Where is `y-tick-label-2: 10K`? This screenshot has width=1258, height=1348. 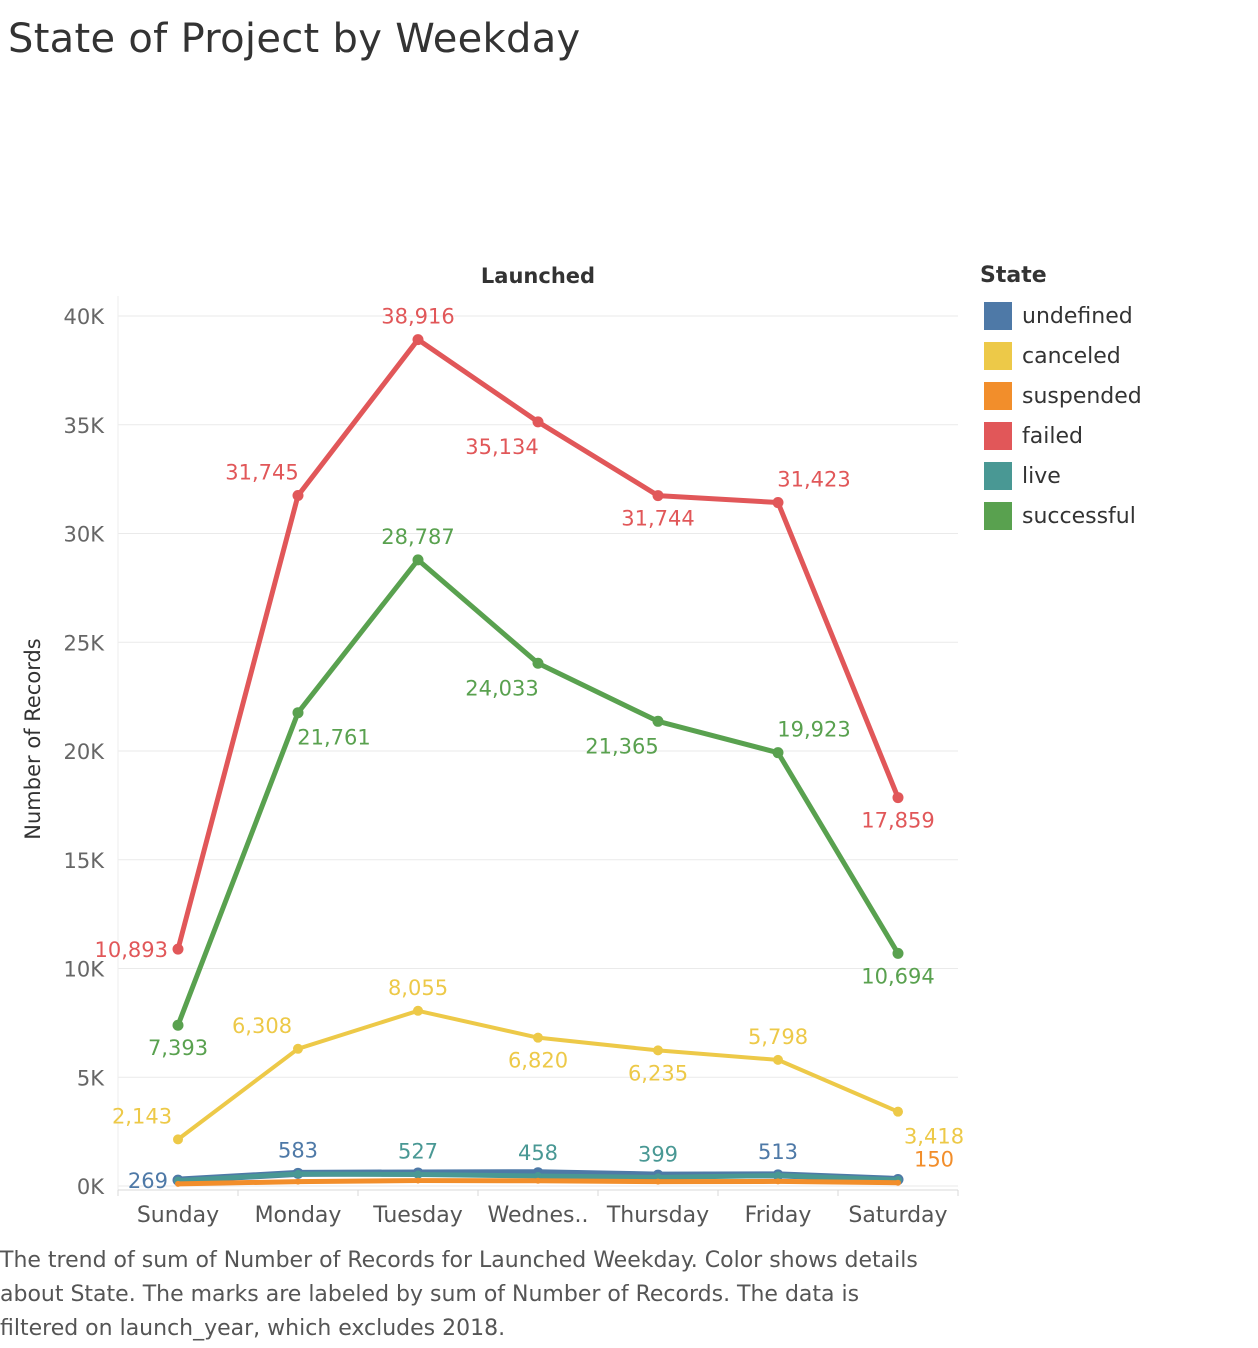
y-tick-label-2: 10K is located at coordinates (85, 970).